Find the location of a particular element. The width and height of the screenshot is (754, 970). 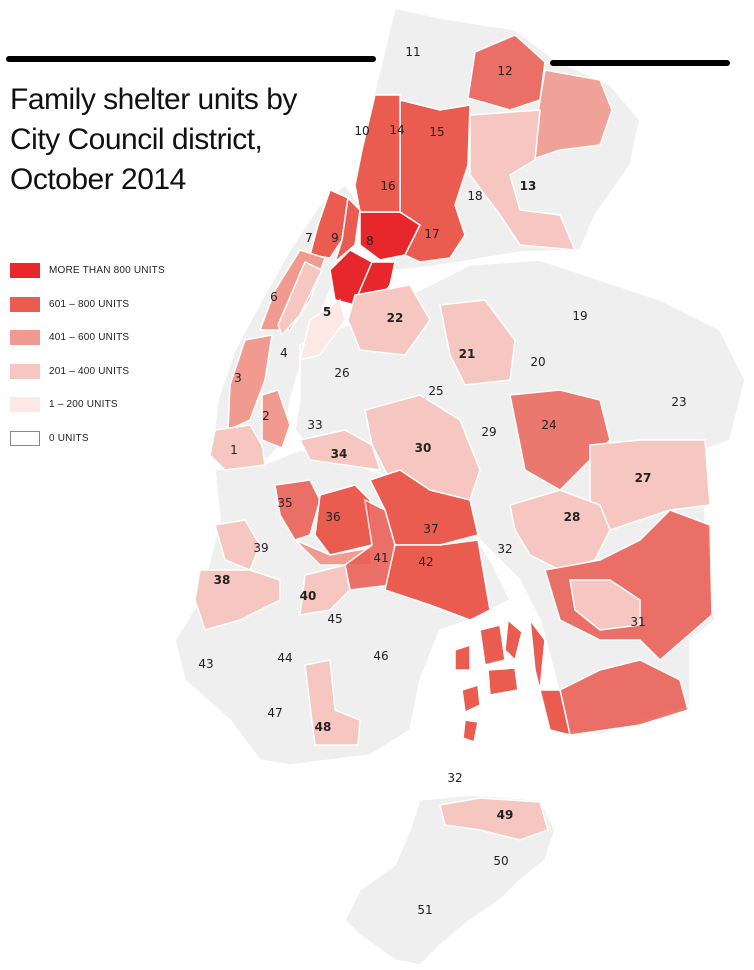

legend-item: 201 – 400 UNITS is located at coordinates (87, 371).